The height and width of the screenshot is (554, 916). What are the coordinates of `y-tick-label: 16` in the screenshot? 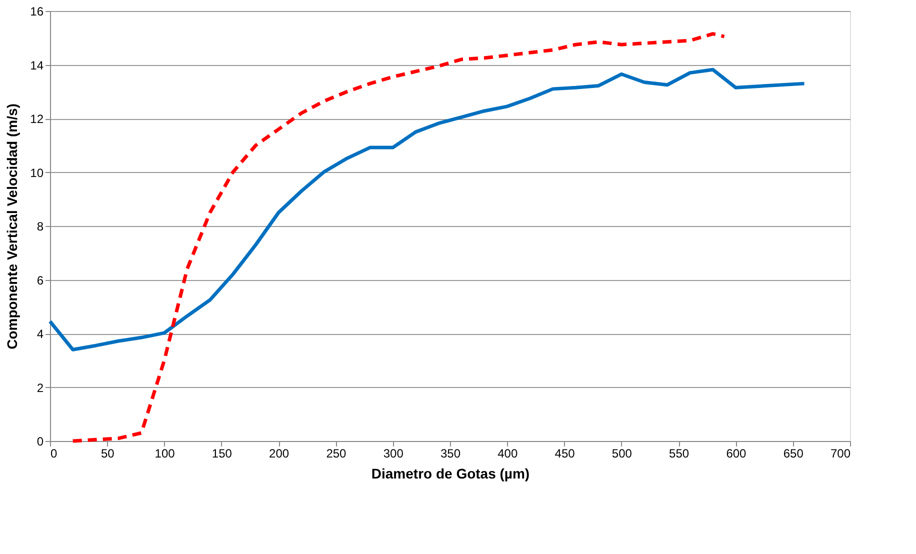 It's located at (37, 11).